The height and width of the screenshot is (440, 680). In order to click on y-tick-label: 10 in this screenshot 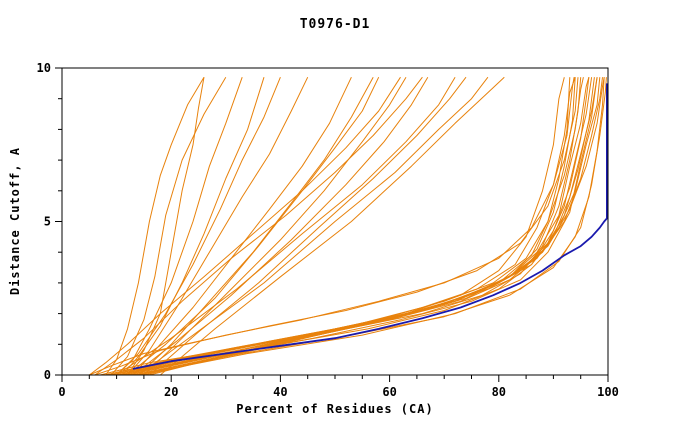, I will do `click(44, 68)`.